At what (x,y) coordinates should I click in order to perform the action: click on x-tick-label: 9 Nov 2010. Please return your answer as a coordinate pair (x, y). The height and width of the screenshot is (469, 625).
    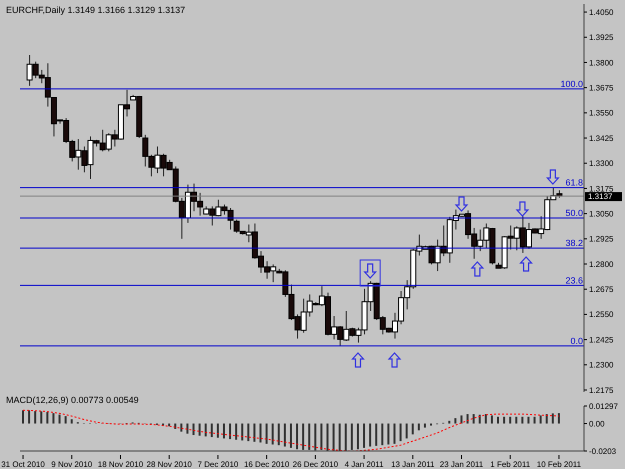
    Looking at the image, I should click on (72, 464).